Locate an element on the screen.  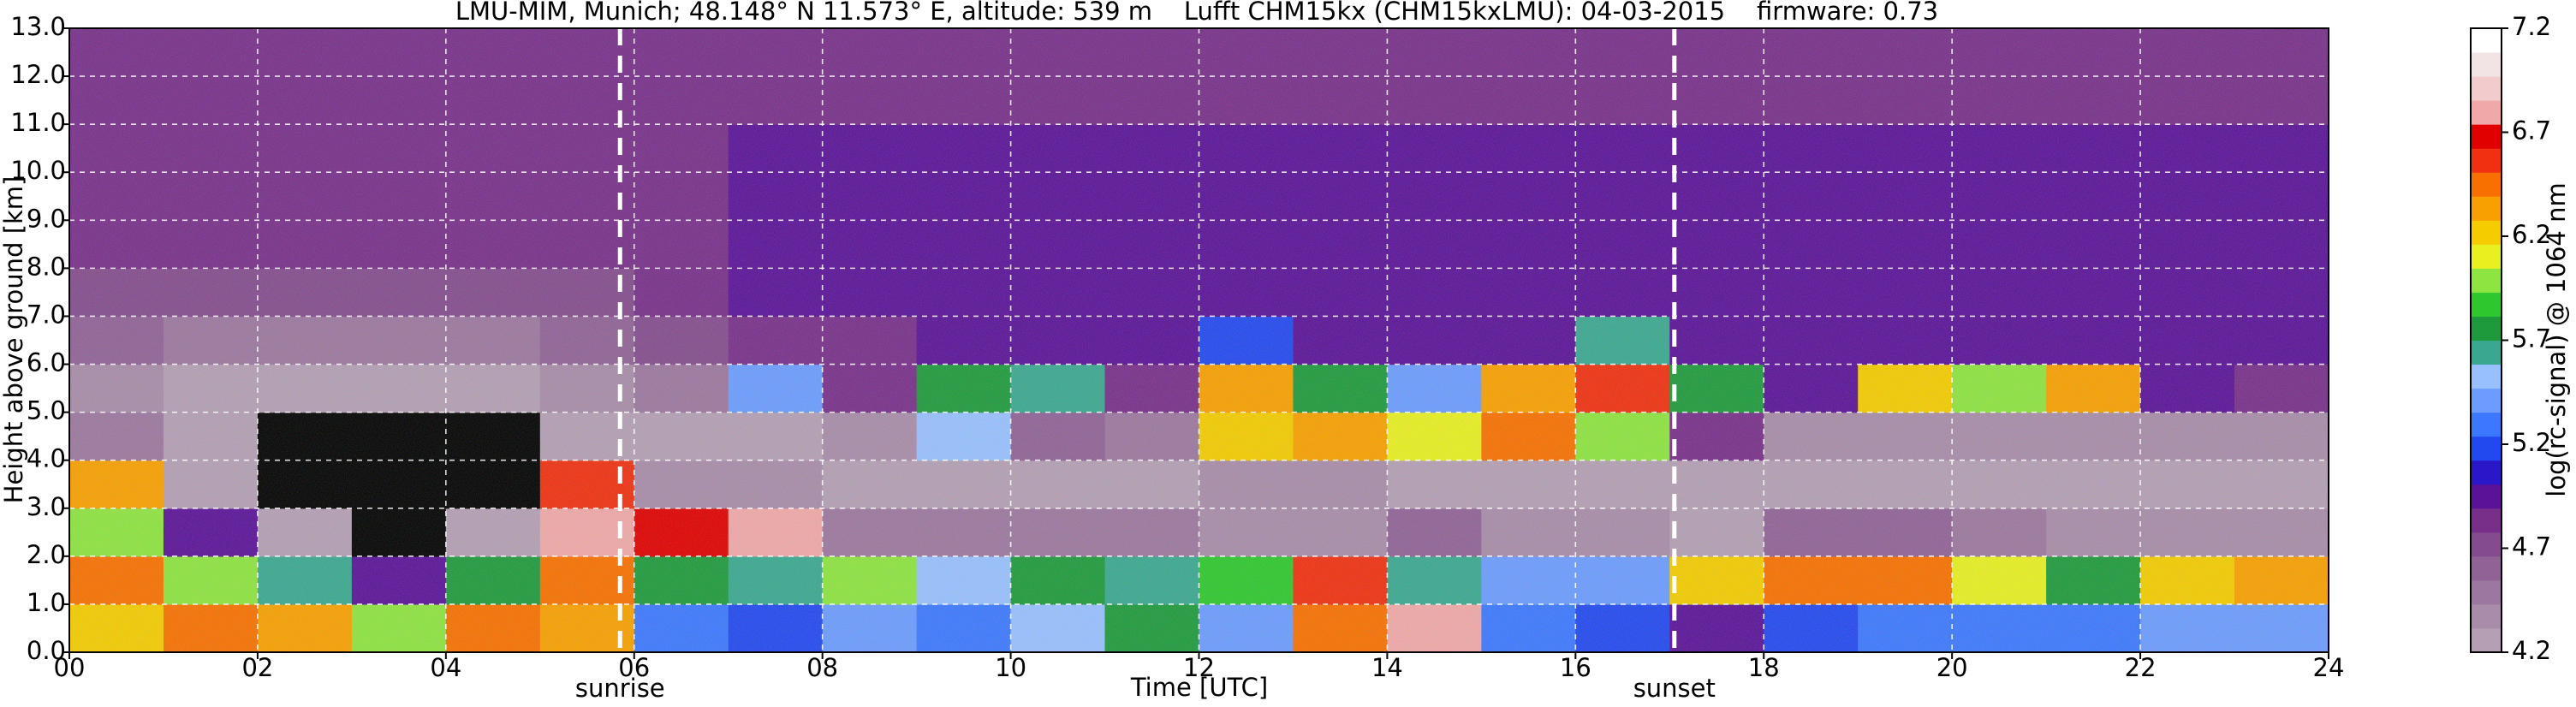
x-tick-label: 16 is located at coordinates (1575, 667).